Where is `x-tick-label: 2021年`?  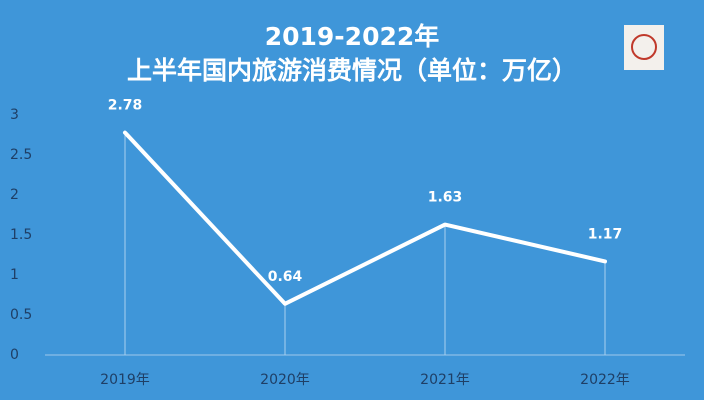 x-tick-label: 2021年 is located at coordinates (445, 380).